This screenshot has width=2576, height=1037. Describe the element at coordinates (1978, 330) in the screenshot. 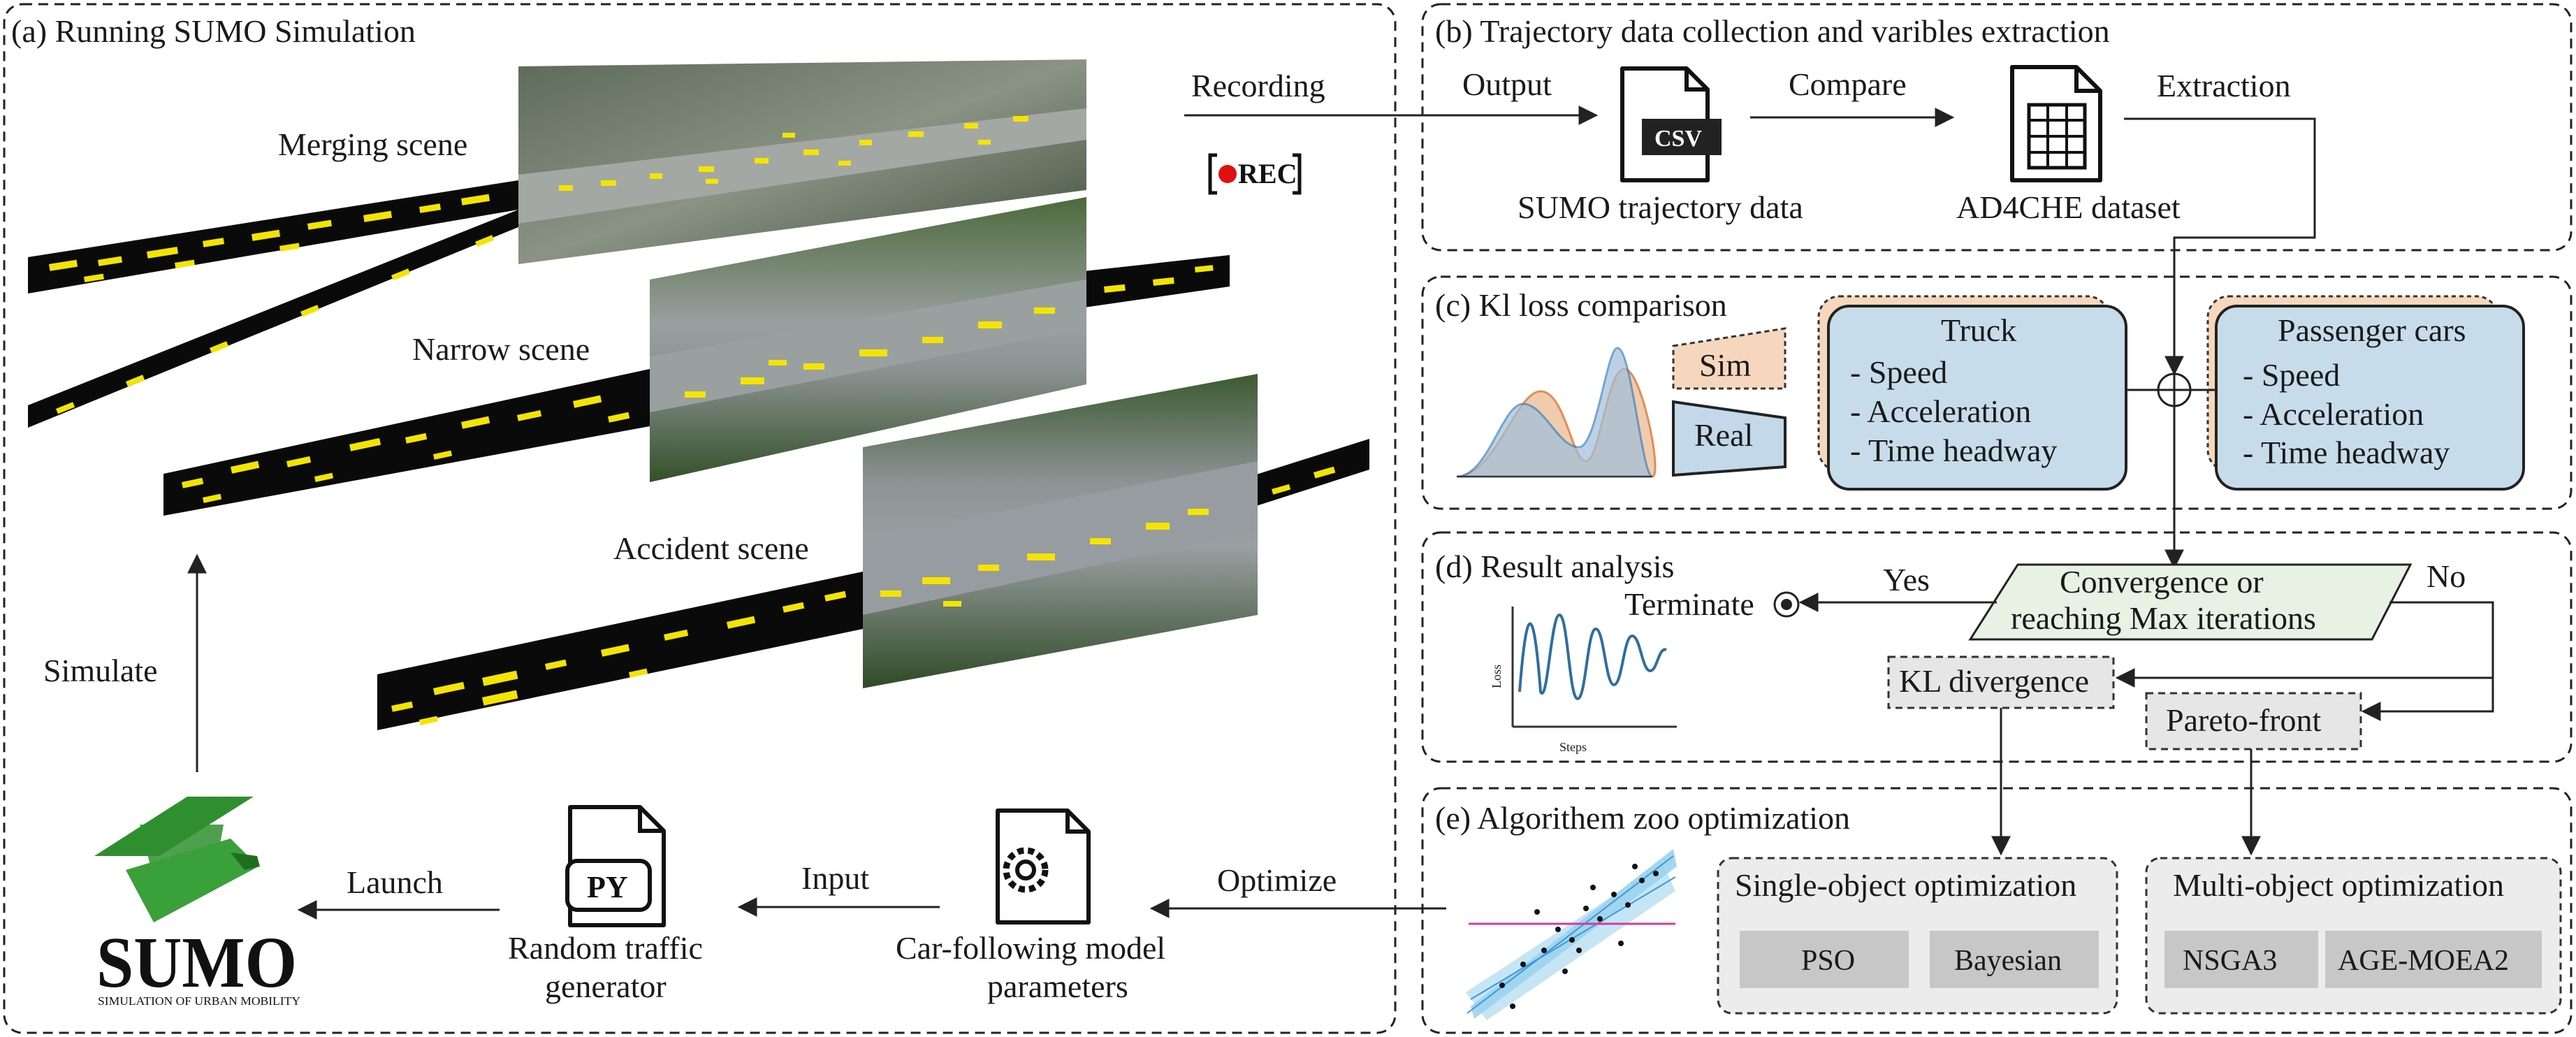

I see `truck-title: Truck` at that location.